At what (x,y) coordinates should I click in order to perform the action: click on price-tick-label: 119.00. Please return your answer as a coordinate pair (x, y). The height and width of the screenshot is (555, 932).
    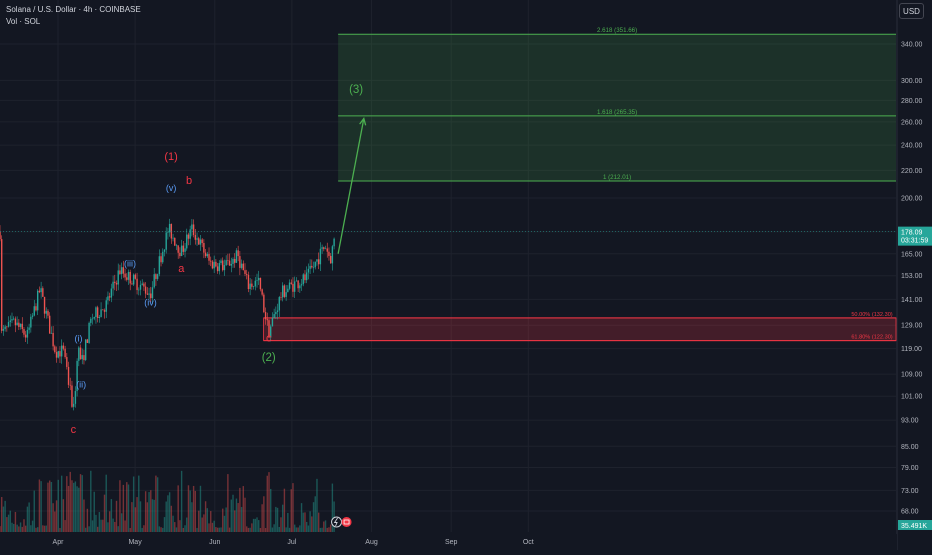
    Looking at the image, I should click on (911, 349).